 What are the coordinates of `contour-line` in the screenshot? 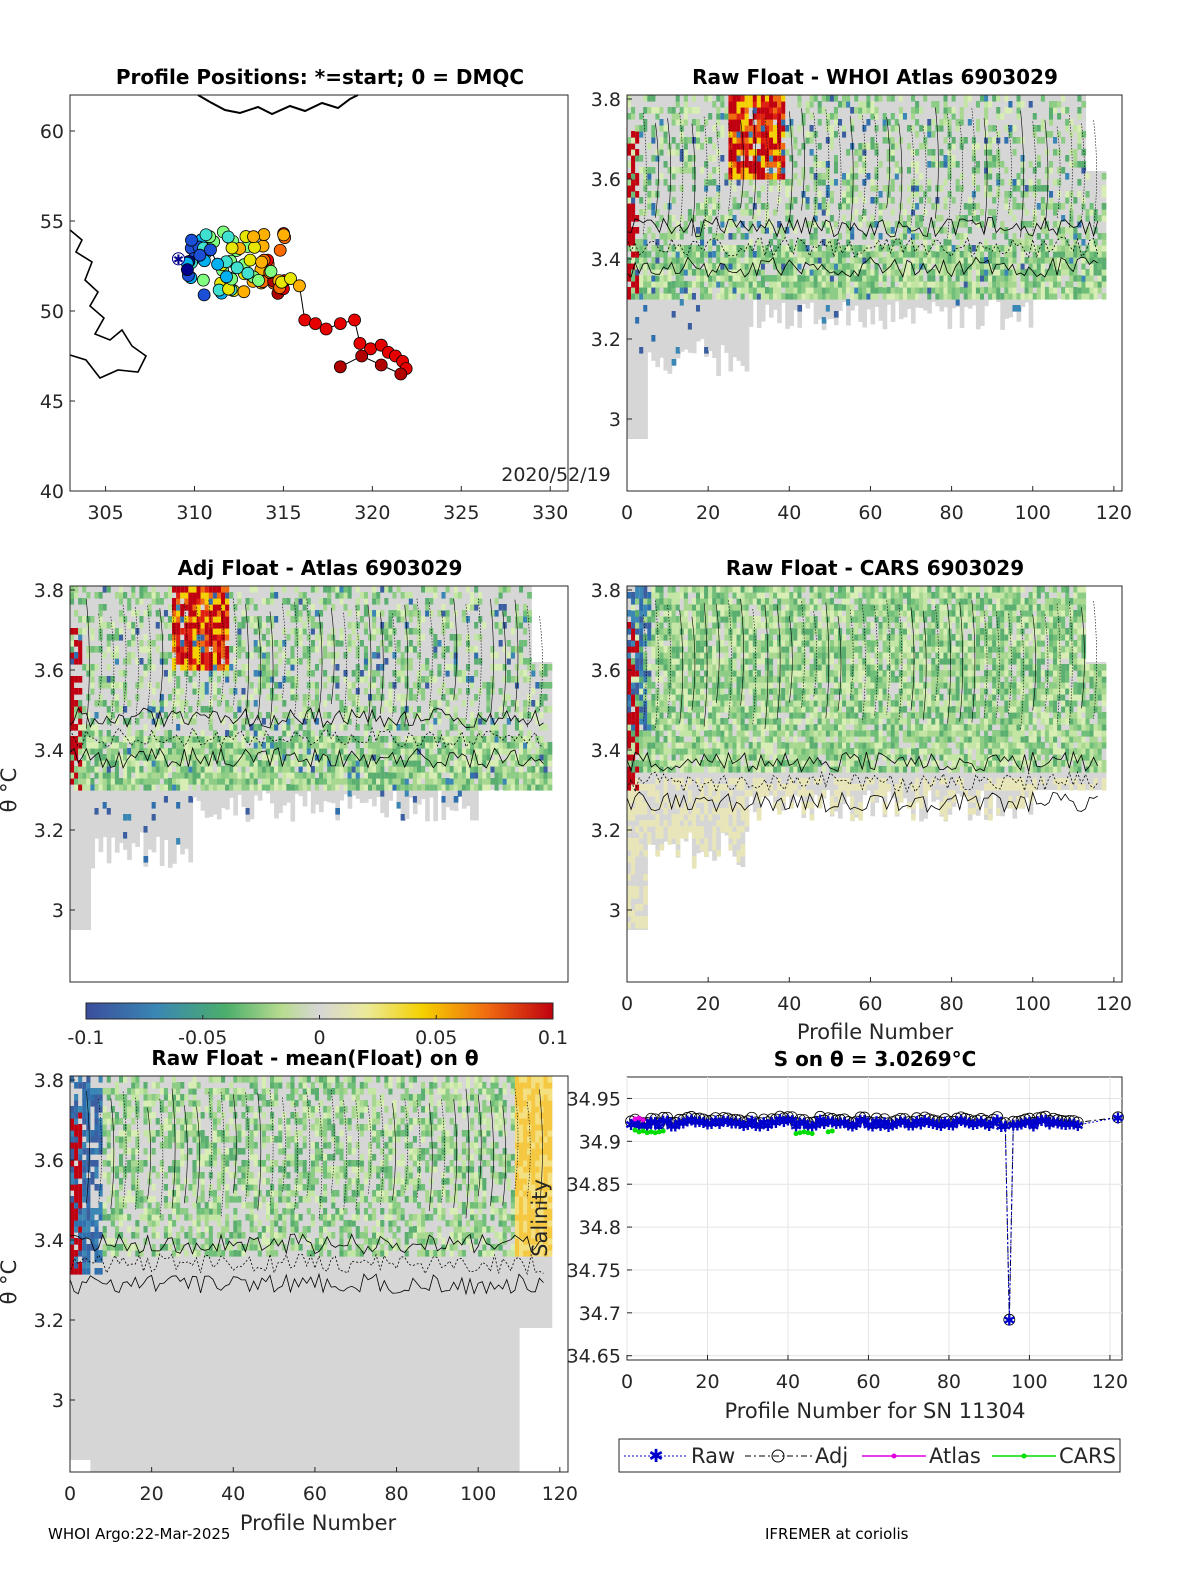 It's located at (1034, 177).